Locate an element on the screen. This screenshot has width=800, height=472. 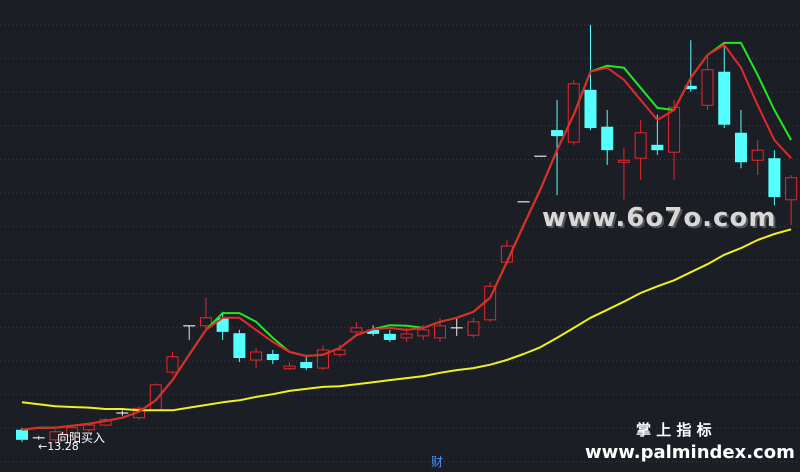
watermark-shadow: www.6o7o.com is located at coordinates (661, 220).